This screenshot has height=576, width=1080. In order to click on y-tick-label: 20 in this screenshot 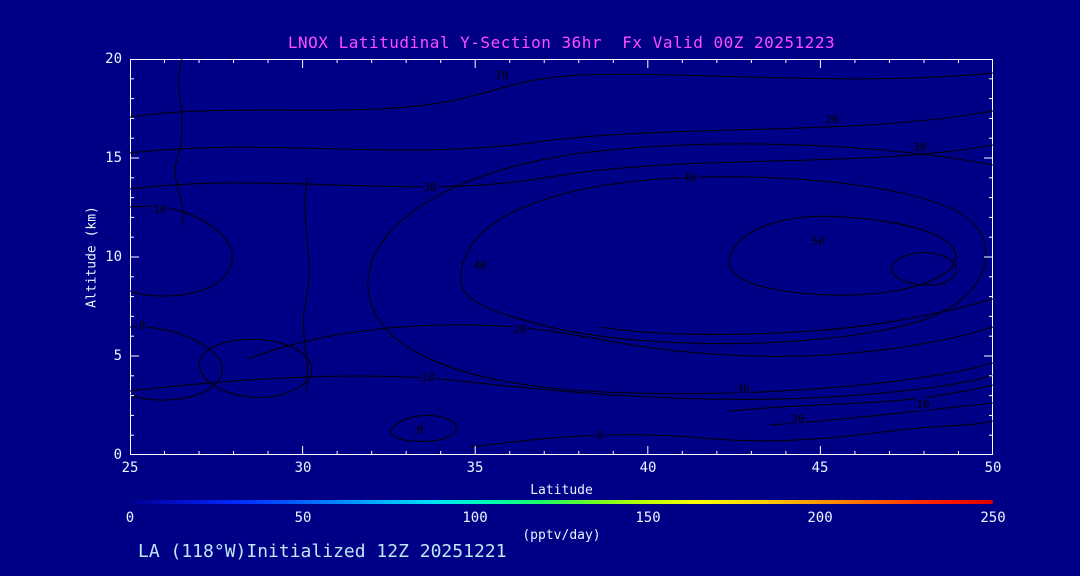, I will do `click(113, 59)`.